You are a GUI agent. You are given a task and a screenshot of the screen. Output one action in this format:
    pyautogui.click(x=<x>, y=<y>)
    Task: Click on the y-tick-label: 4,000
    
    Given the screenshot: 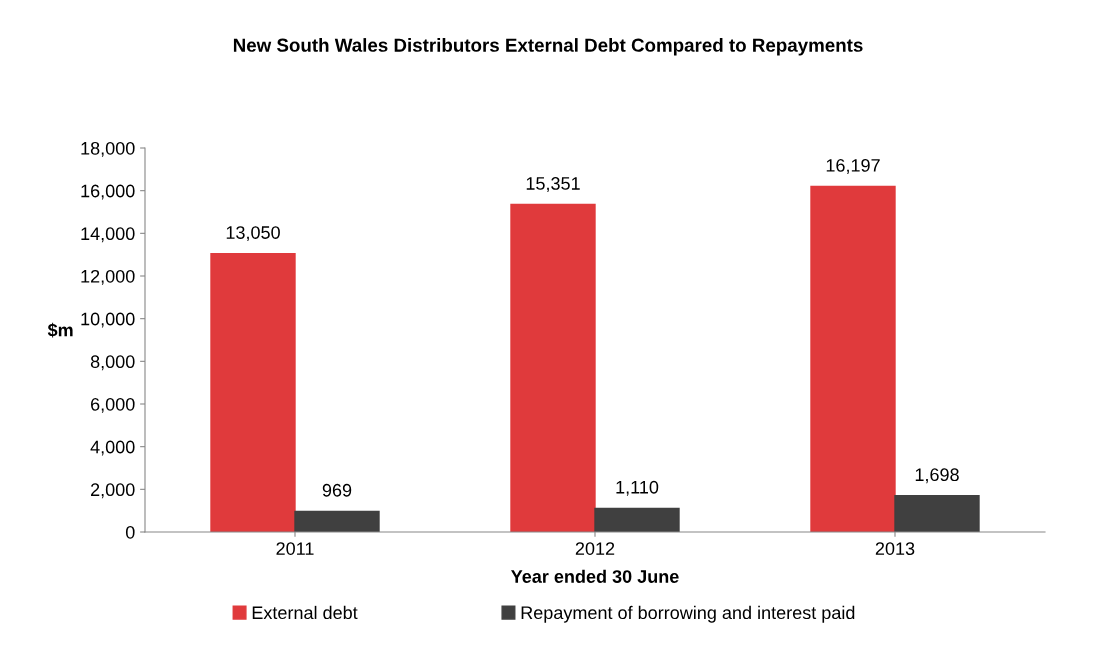 What is the action you would take?
    pyautogui.click(x=112, y=448)
    